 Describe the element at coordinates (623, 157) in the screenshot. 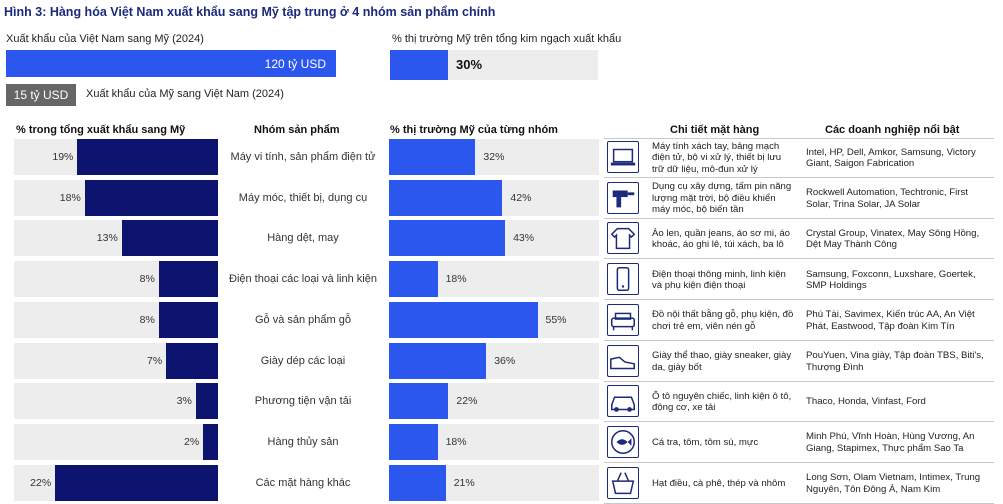

I see `laptop-icon` at that location.